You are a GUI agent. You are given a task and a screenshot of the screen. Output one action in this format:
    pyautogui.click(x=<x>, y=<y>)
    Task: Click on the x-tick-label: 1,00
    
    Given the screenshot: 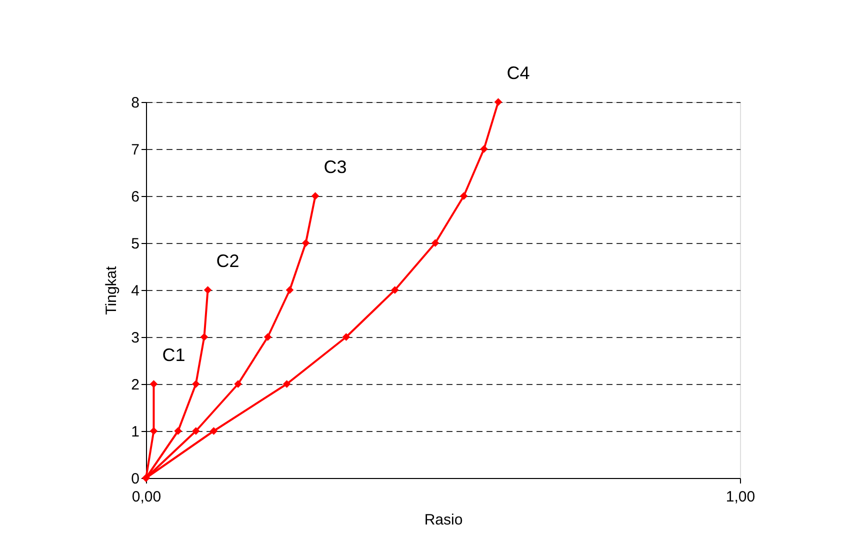 What is the action you would take?
    pyautogui.click(x=741, y=497)
    